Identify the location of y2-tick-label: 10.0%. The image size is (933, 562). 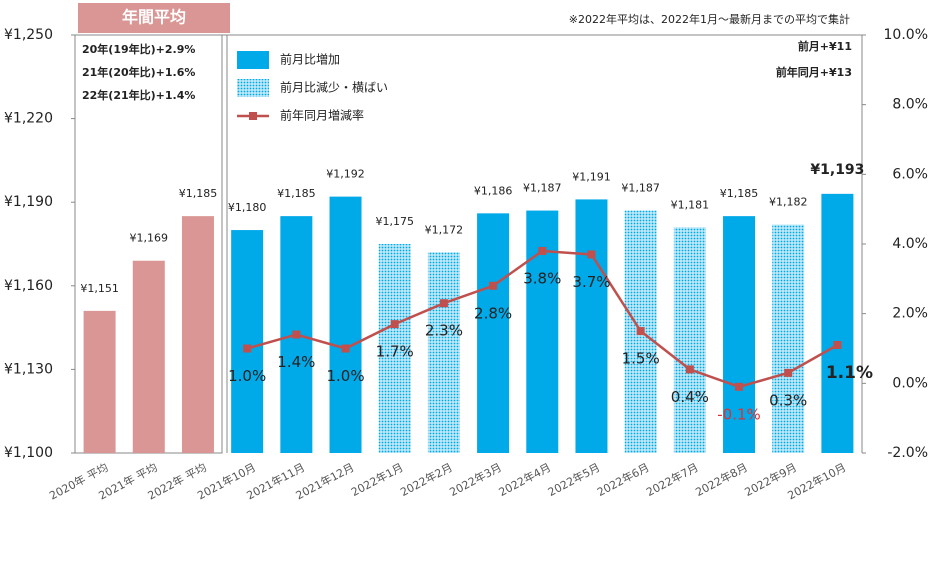
(906, 35).